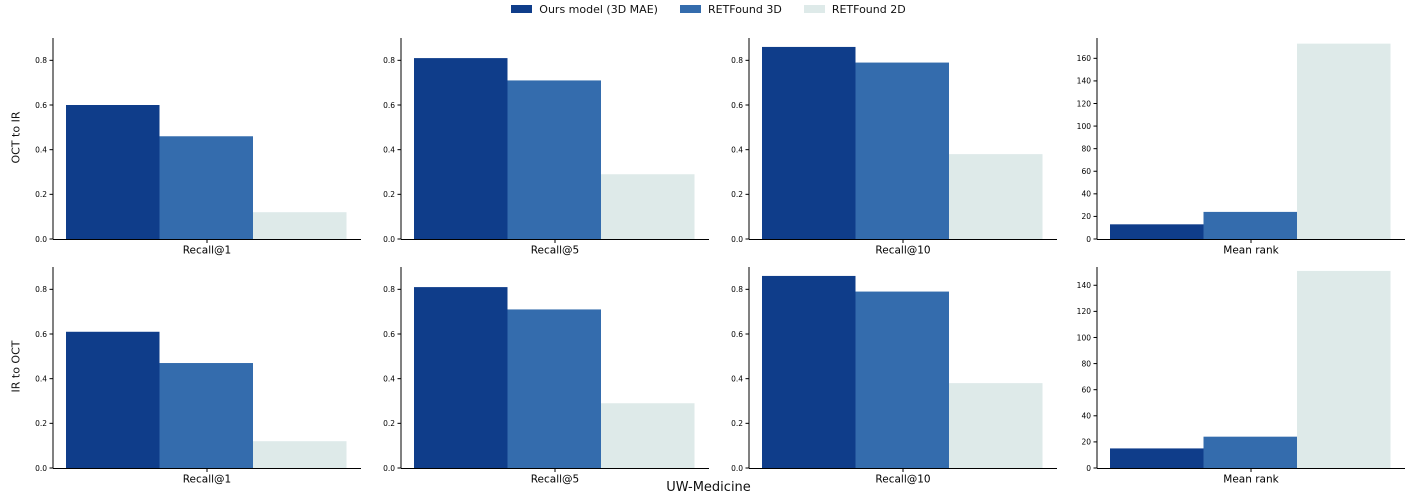 This screenshot has width=1417, height=496. What do you see at coordinates (1086, 148) in the screenshot?
I see `panel-4-y-tick-label-4: 80` at bounding box center [1086, 148].